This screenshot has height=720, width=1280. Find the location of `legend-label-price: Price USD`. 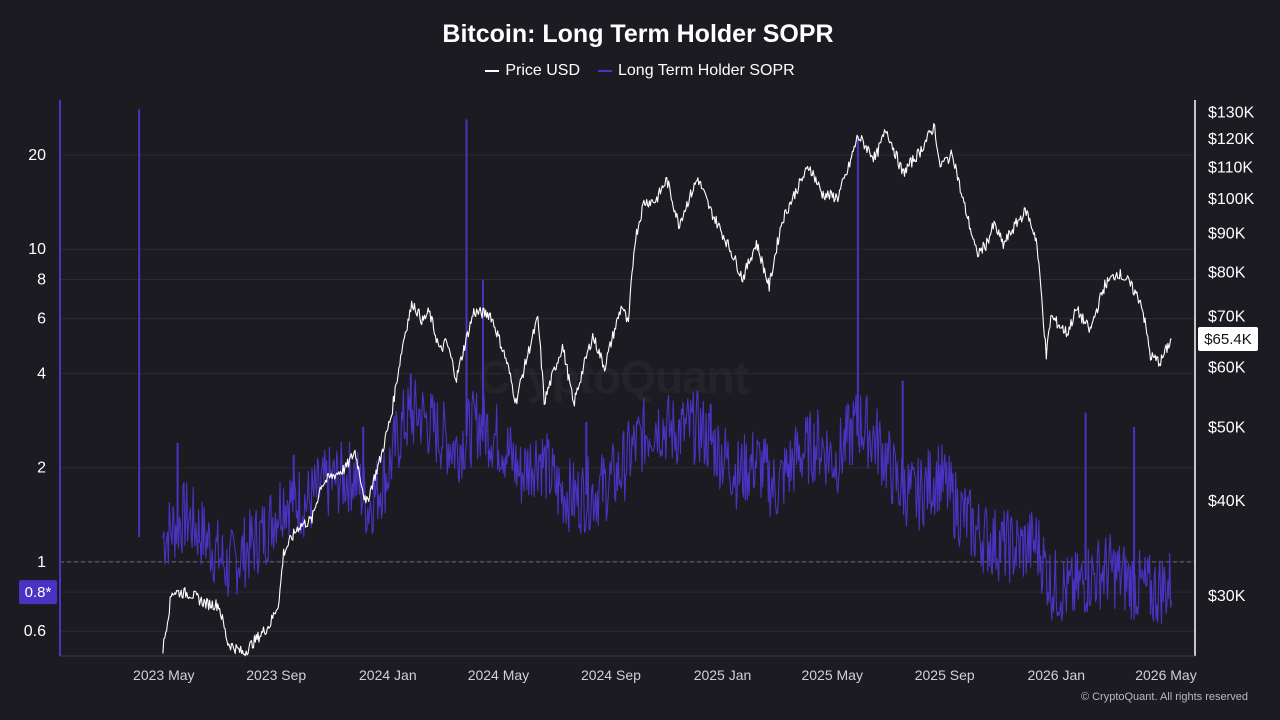

legend-label-price: Price USD is located at coordinates (542, 70).